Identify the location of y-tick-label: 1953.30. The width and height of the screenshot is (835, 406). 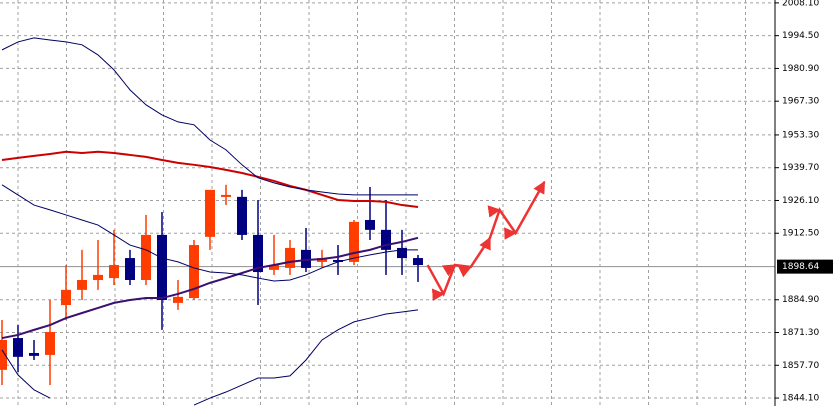
(800, 135).